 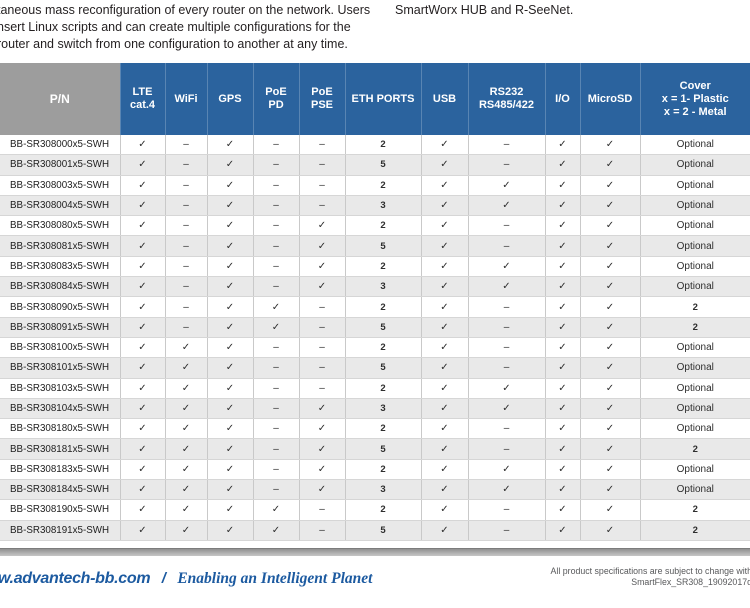 What do you see at coordinates (60, 307) in the screenshot?
I see `cell-pn: BB-SR308090x5-SWH` at bounding box center [60, 307].